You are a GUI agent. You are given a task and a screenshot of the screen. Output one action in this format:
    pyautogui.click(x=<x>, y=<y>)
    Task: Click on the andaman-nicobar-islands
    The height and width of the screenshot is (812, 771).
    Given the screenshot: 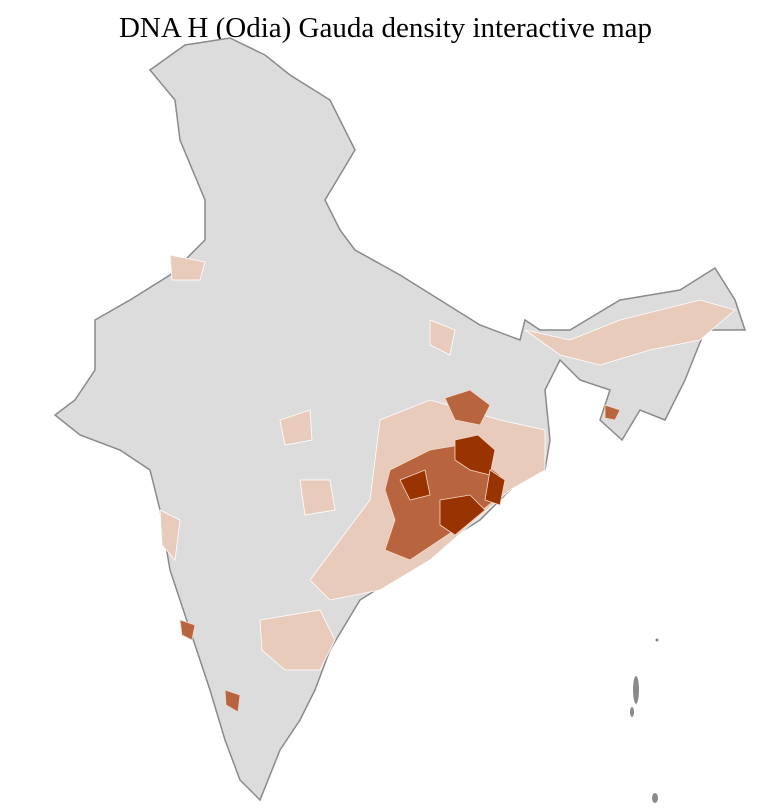 What is the action you would take?
    pyautogui.click(x=644, y=721)
    